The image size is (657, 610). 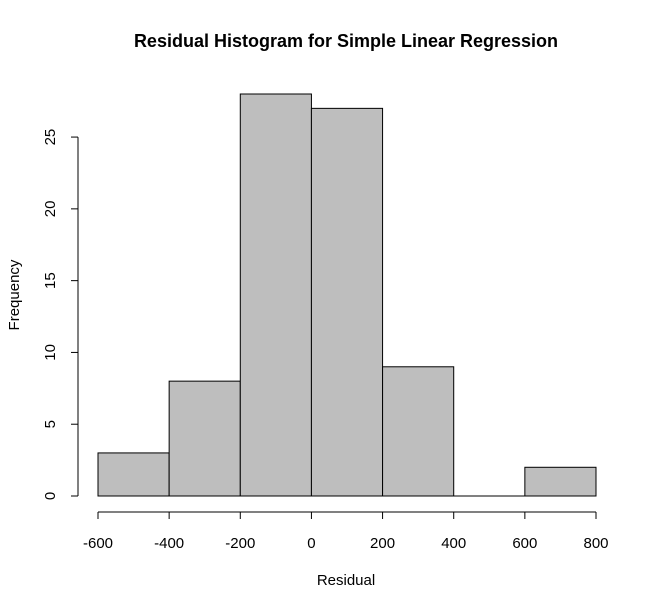 I want to click on x-axis: -600 -400 -200 0 200 400 600 800, so click(x=346, y=531).